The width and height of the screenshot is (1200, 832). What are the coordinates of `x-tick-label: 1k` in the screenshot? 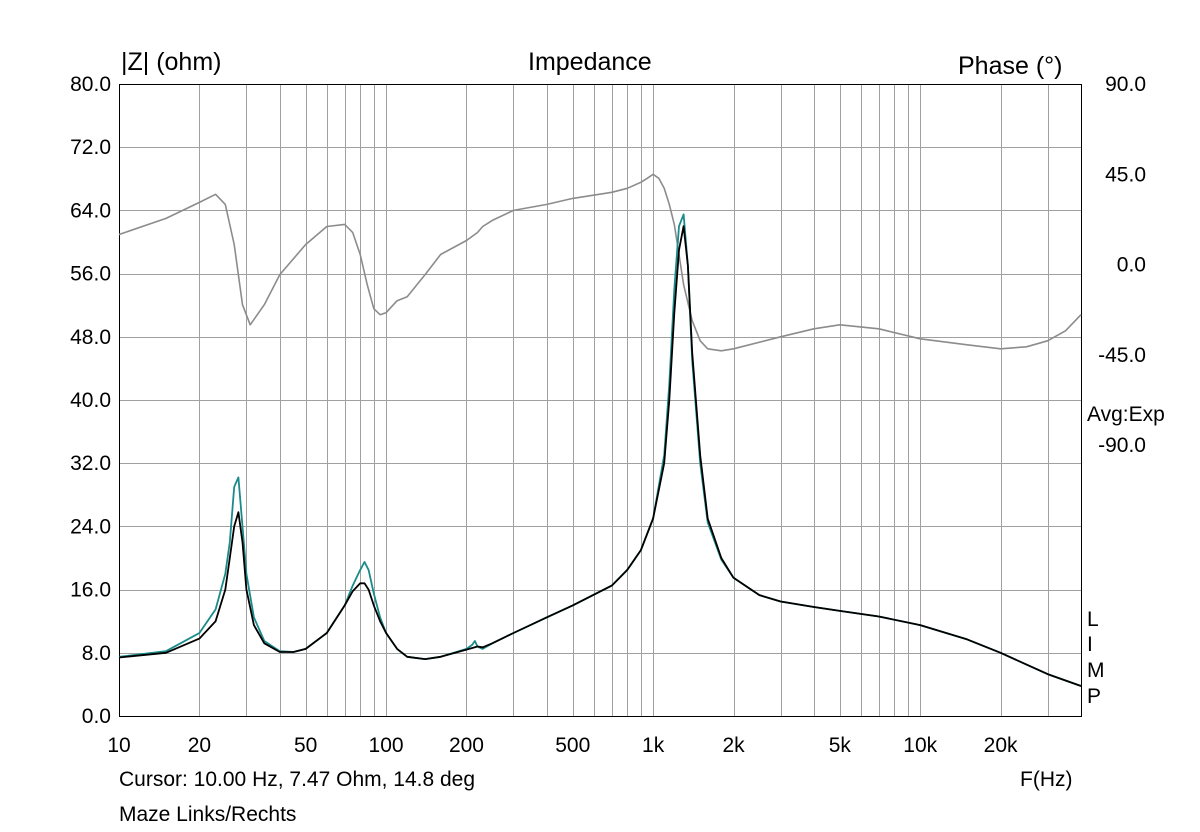 It's located at (653, 745).